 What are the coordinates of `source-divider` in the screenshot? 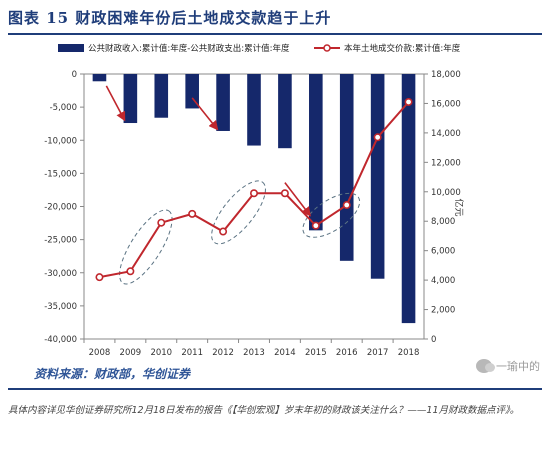 It's located at (275, 389).